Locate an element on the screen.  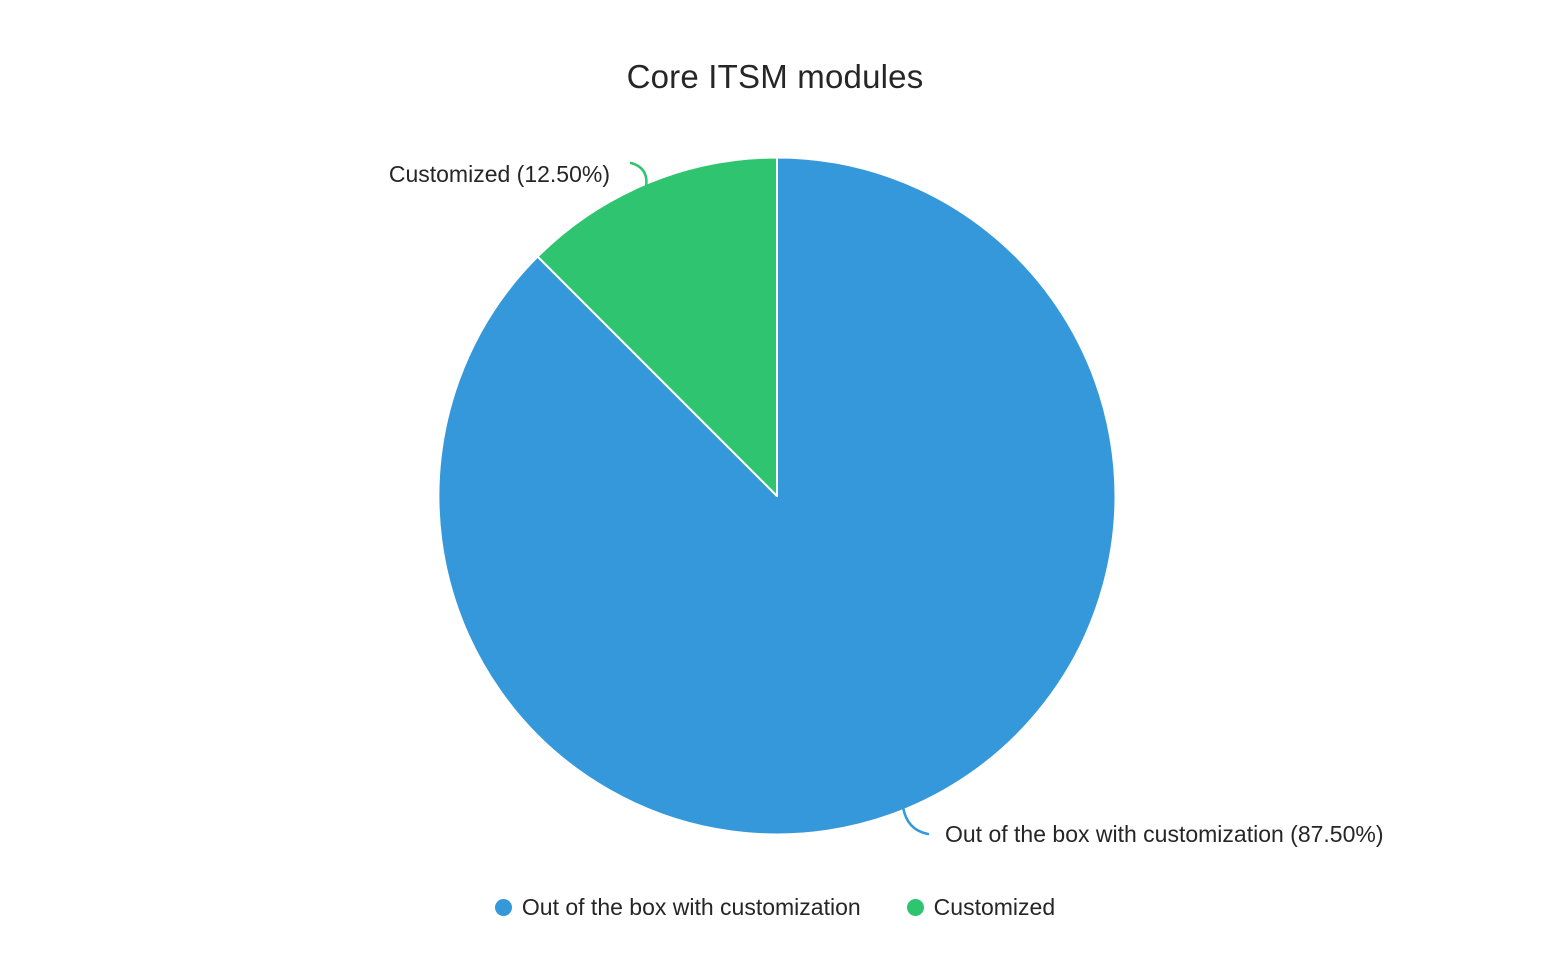
out-of-box-callout-connector is located at coordinates (915, 820).